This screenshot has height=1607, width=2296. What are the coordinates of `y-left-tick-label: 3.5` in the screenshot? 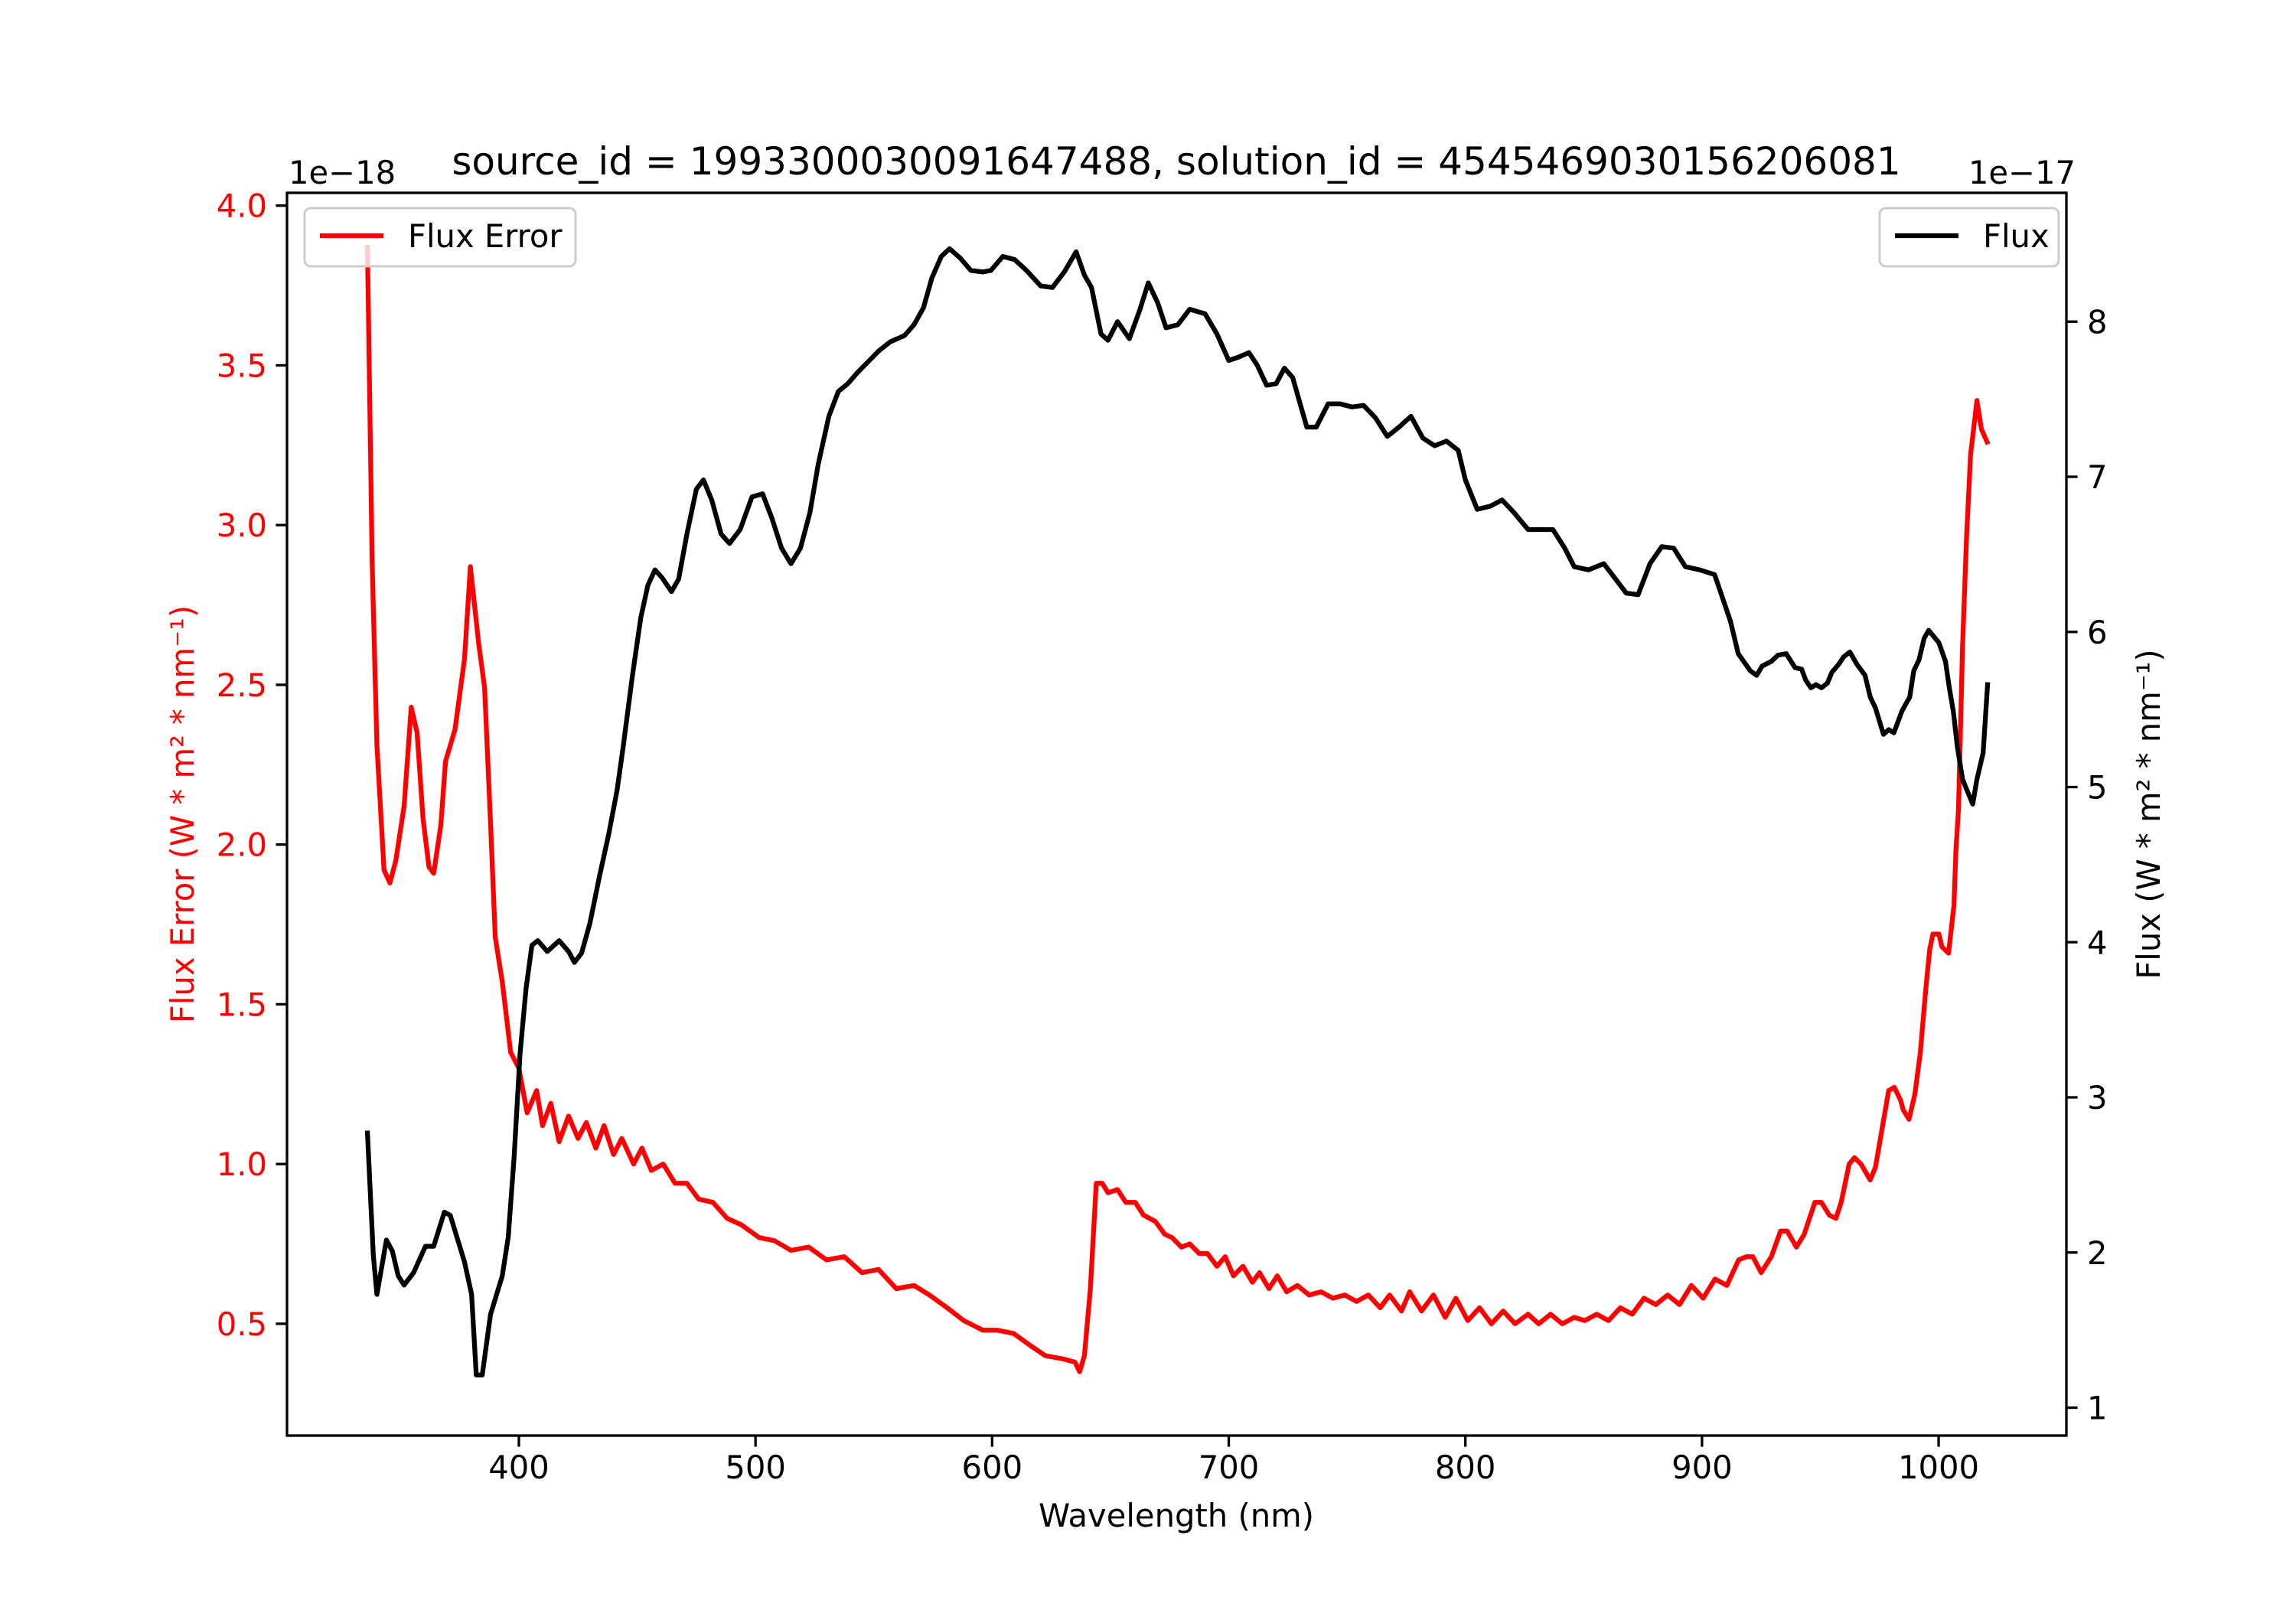 It's located at (242, 365).